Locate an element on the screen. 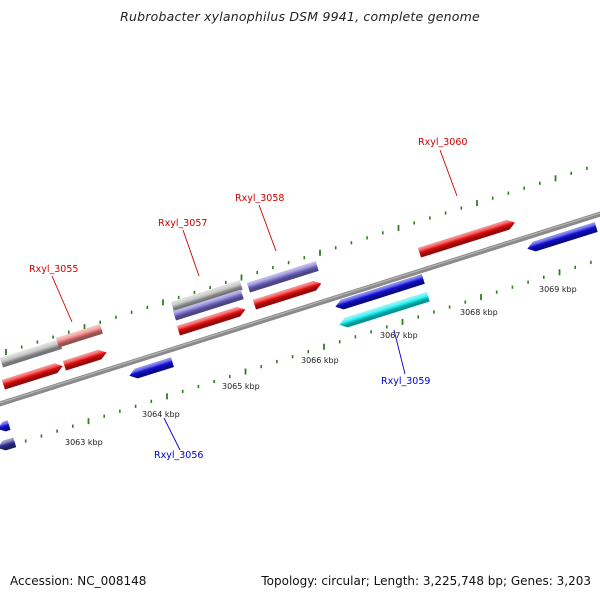  scale-label-3069: 3069 kbp is located at coordinates (558, 289).